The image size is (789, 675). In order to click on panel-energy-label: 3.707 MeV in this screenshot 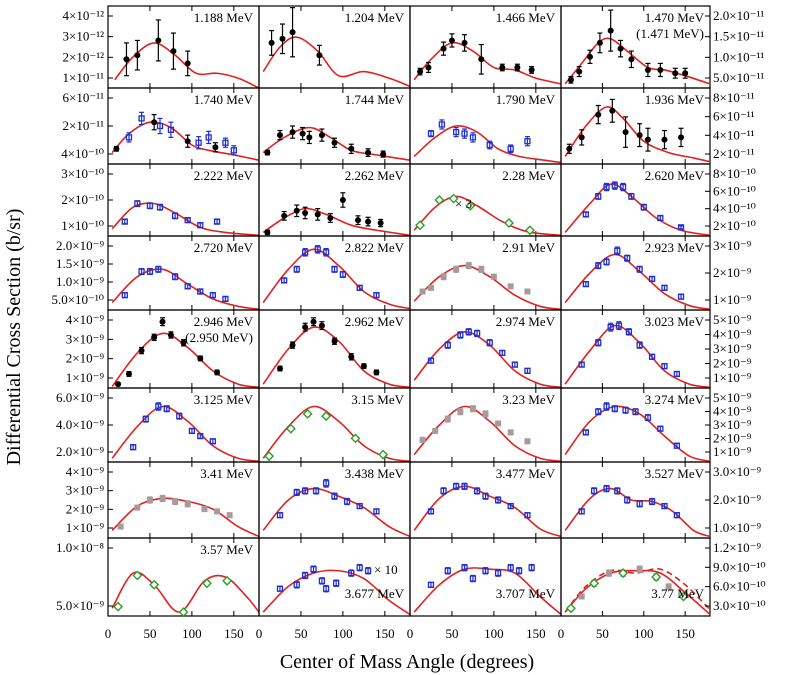, I will do `click(526, 593)`.